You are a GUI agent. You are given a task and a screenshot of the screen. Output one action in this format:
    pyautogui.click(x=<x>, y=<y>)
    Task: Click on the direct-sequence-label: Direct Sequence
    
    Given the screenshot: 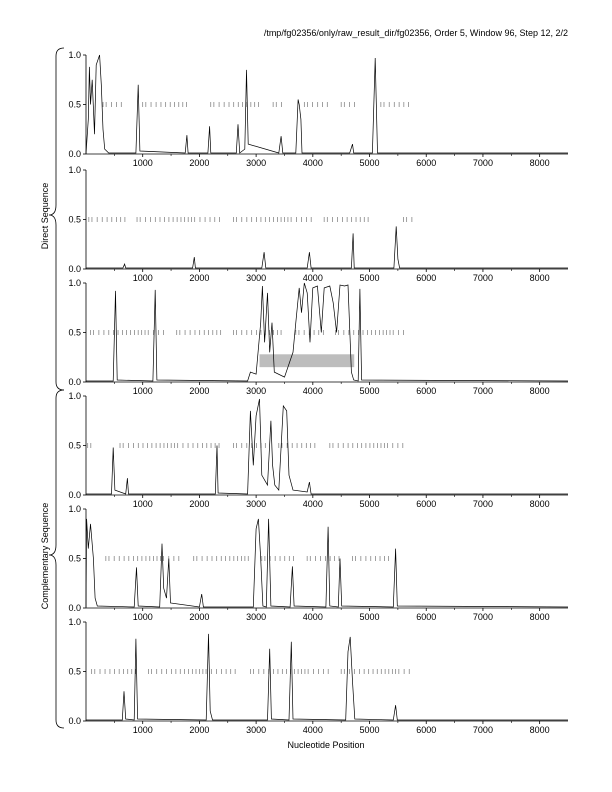 What is the action you would take?
    pyautogui.click(x=45, y=216)
    